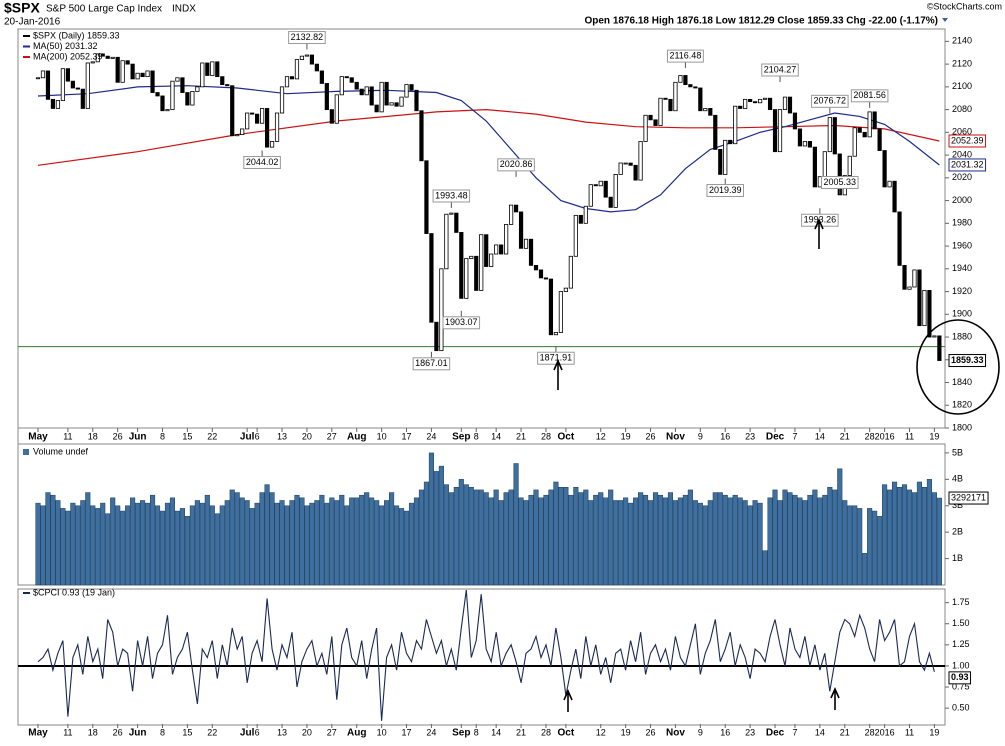 Image resolution: width=1005 pixels, height=746 pixels. I want to click on ratio-last: 0.93, so click(960, 677).